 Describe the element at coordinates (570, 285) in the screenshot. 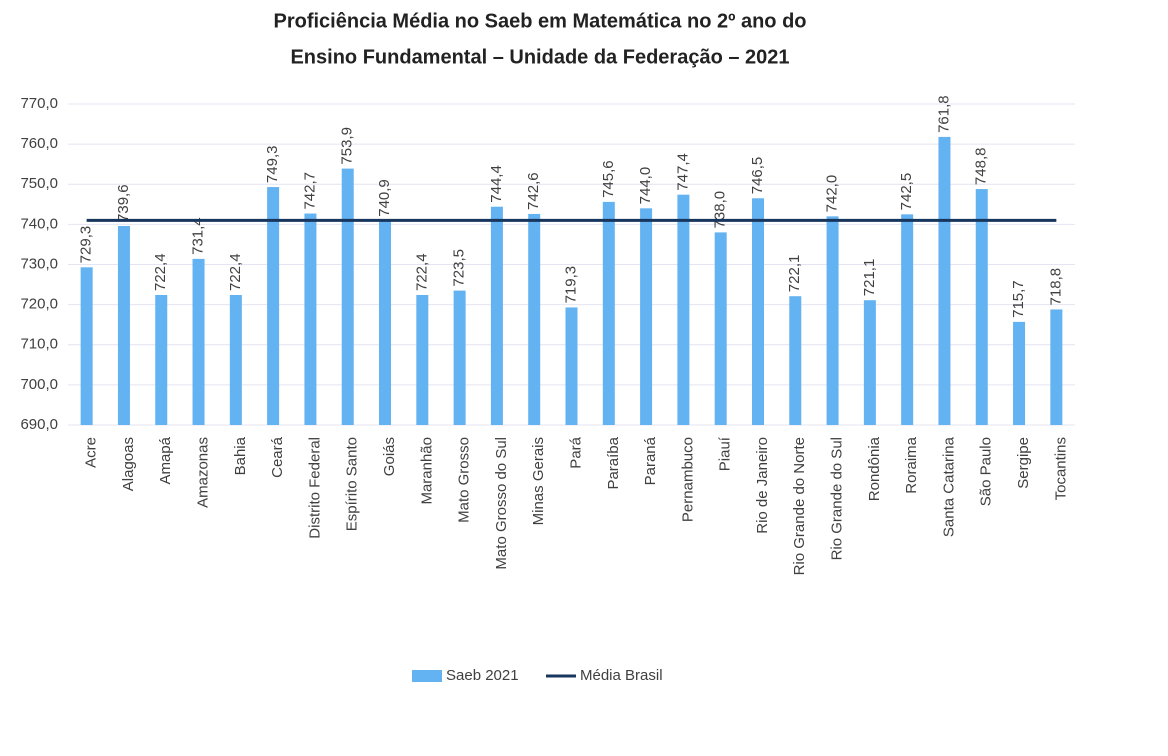

I see `data-label: 719,3` at that location.